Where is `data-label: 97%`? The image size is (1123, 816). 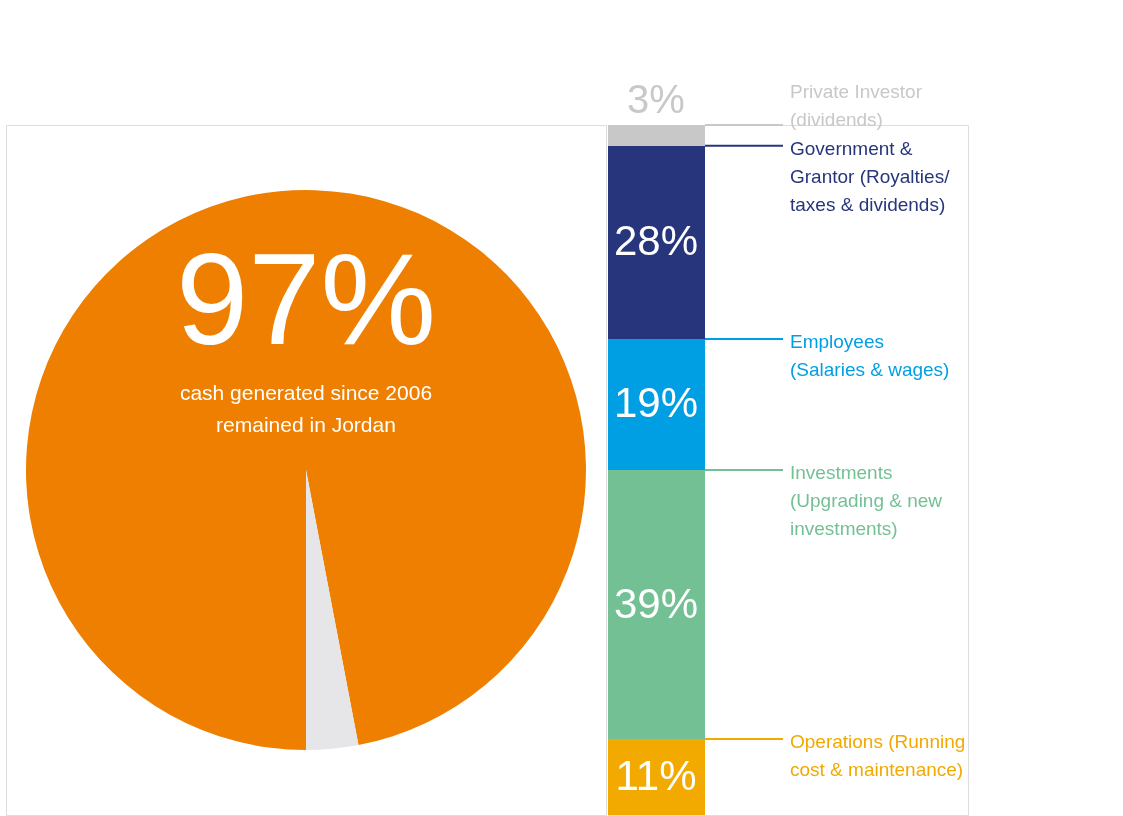 data-label: 97% is located at coordinates (306, 299).